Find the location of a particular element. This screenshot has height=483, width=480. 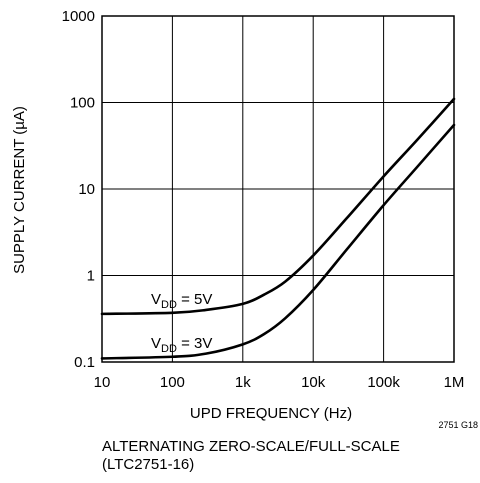

caption-line-1: ALTERNATING ZERO-SCALE/FULL-SCALE is located at coordinates (251, 446).